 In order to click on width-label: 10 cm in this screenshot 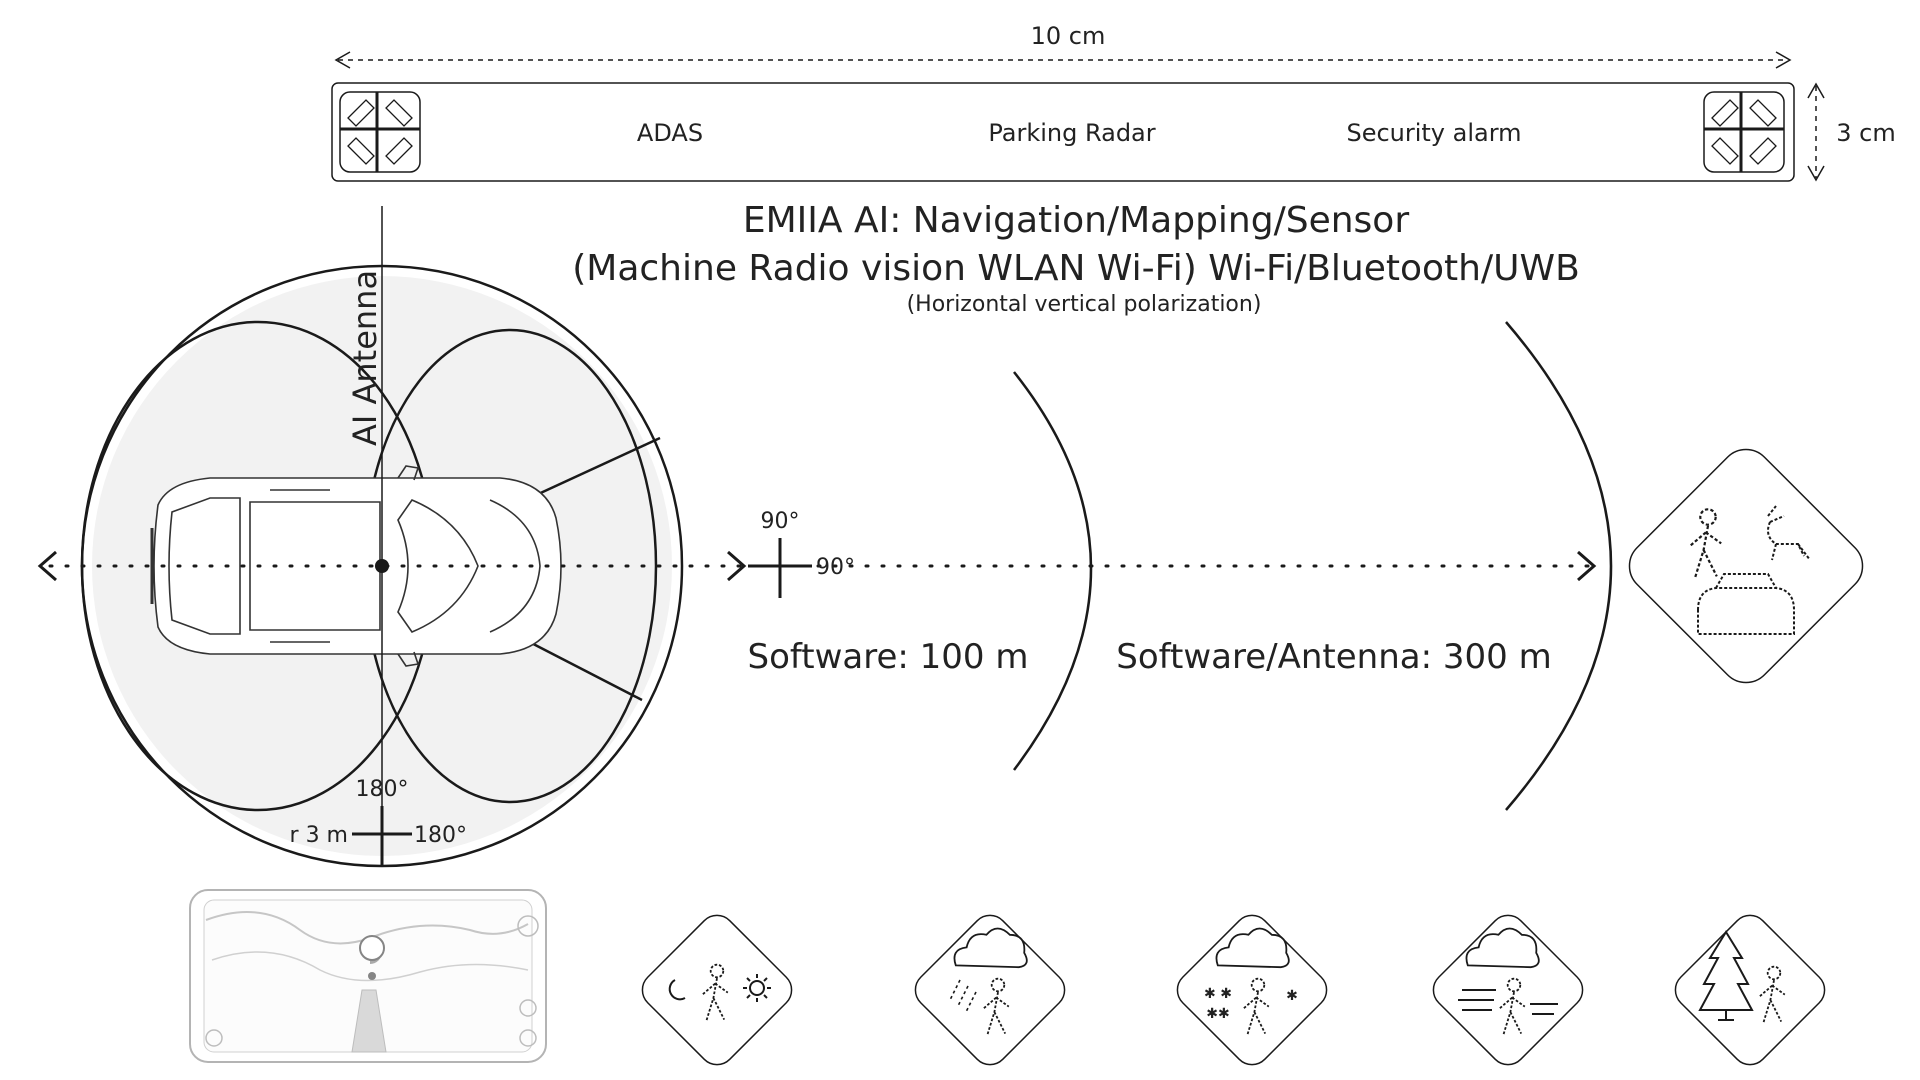, I will do `click(1068, 36)`.